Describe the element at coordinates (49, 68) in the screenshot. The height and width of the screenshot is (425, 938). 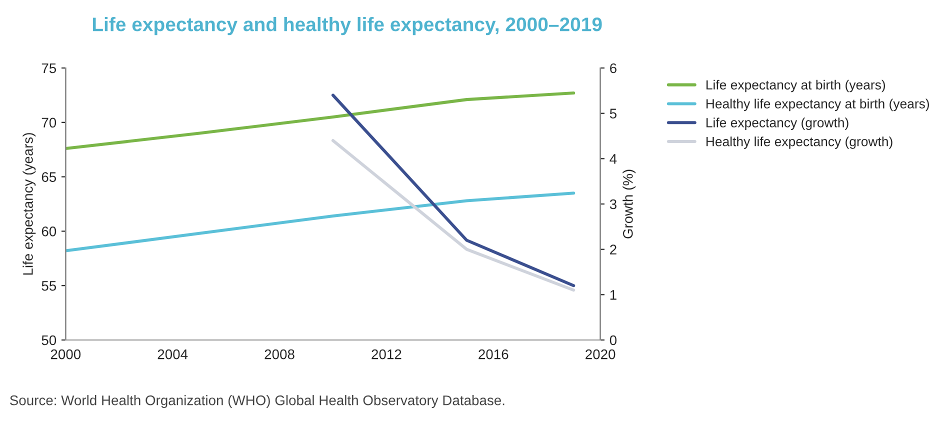
I see `y-tick-label: 75` at that location.